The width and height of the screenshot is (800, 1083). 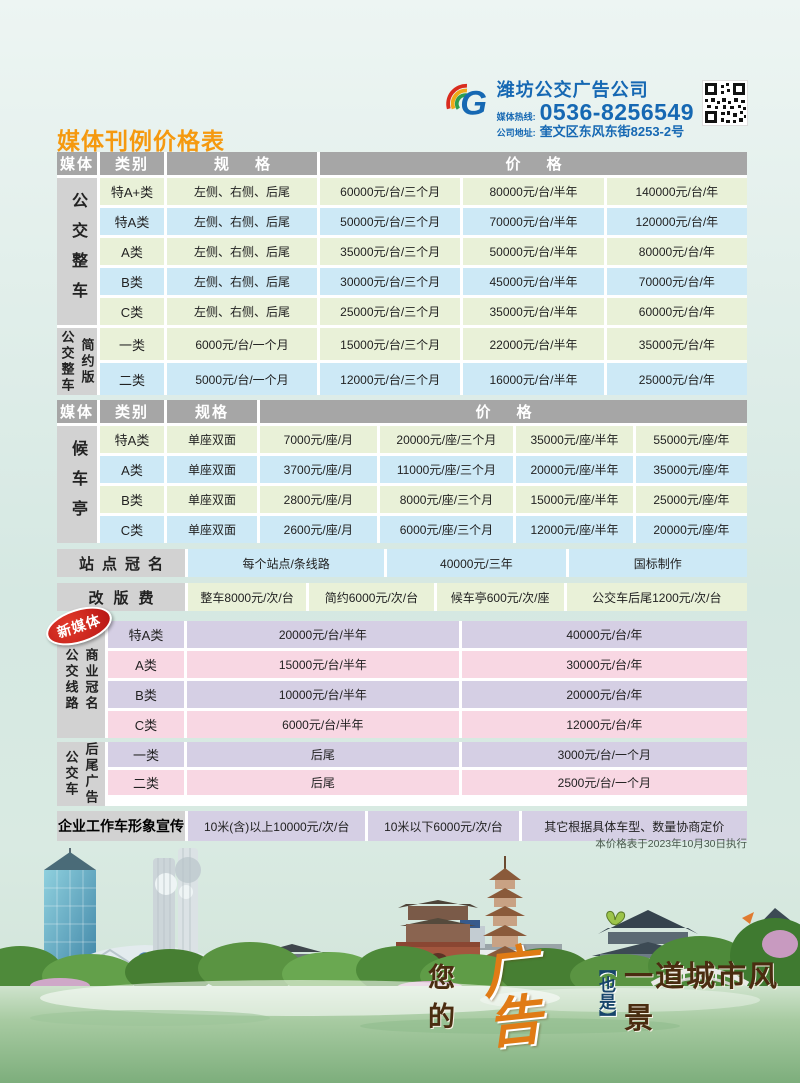 What do you see at coordinates (141, 141) in the screenshot?
I see `page-title: 媒体刊例价格表` at bounding box center [141, 141].